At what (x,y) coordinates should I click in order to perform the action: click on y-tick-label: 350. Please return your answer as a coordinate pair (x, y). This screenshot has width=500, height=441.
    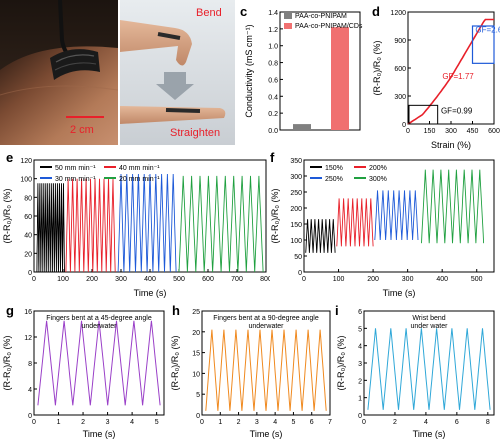
    Looking at the image, I should click on (296, 161).